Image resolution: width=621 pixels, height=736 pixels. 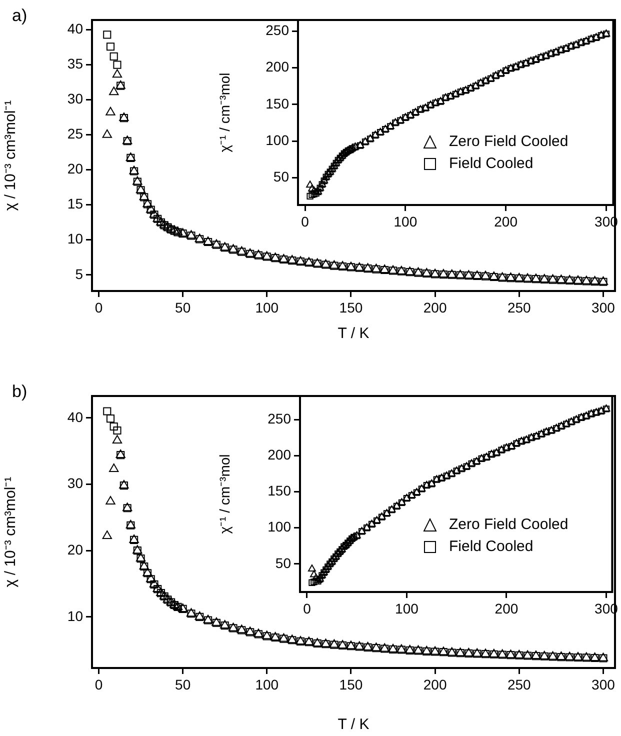 What do you see at coordinates (75, 134) in the screenshot?
I see `y-tick-label: 25` at bounding box center [75, 134].